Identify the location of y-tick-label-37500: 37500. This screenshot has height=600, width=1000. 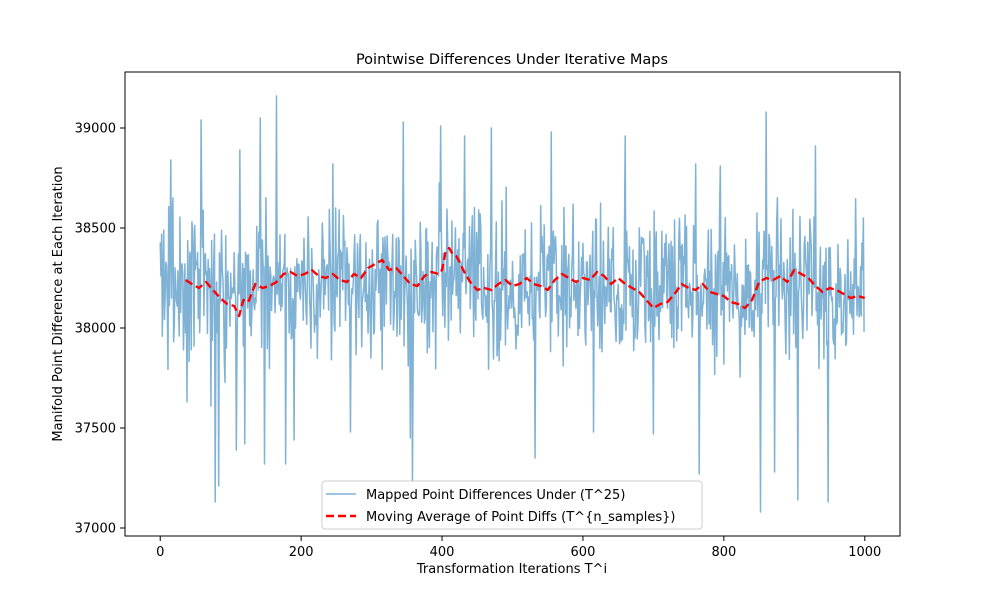
(95, 429).